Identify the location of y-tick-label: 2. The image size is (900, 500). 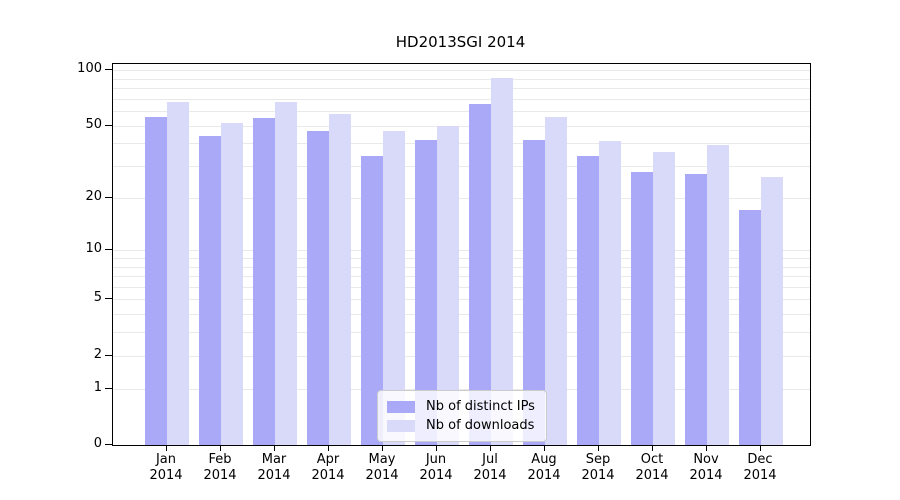
(97, 354).